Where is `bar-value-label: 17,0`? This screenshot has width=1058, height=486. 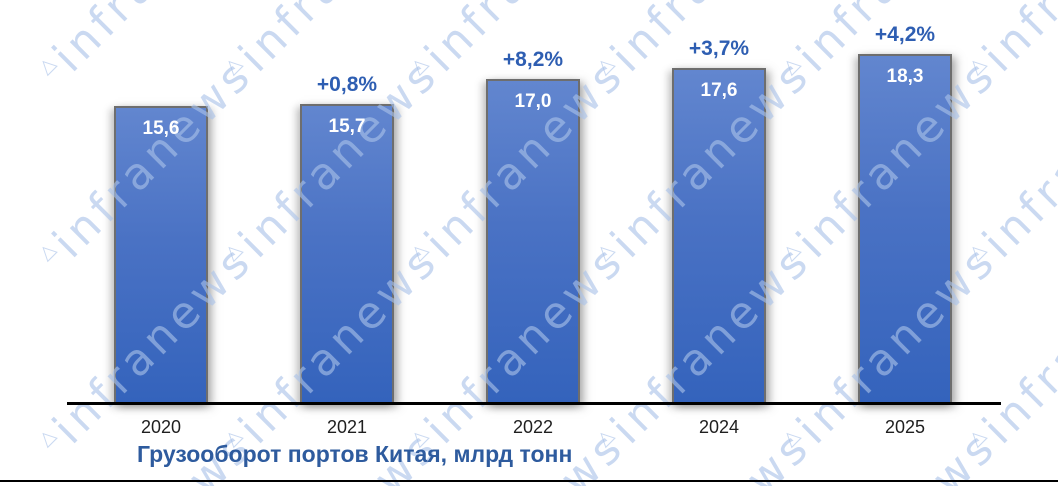
bar-value-label: 17,0 is located at coordinates (533, 101).